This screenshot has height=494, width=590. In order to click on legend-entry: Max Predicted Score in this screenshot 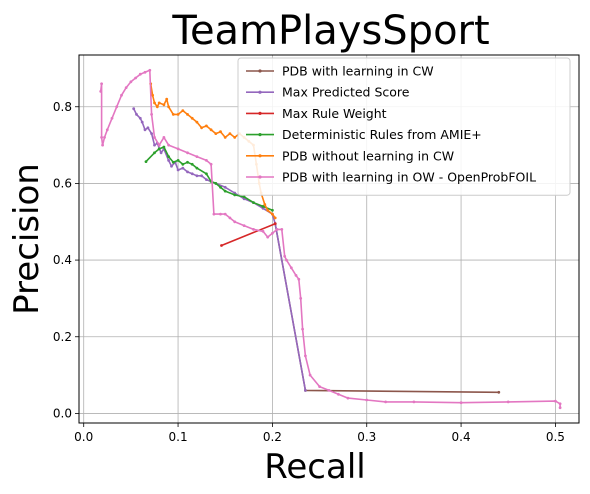, I will do `click(328, 92)`.